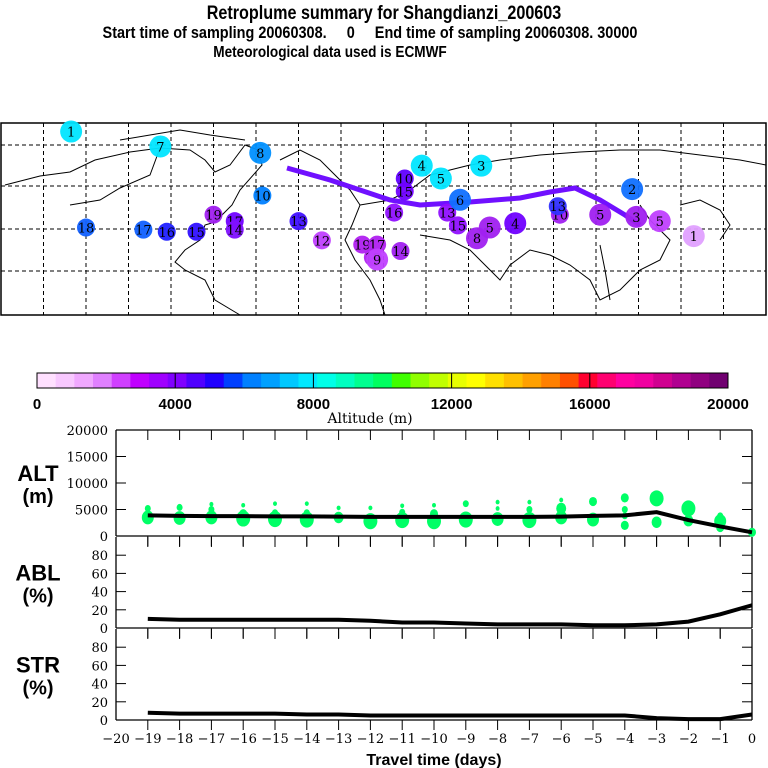 The image size is (768, 768). I want to click on plume-cluster-label: 19, so click(213, 216).